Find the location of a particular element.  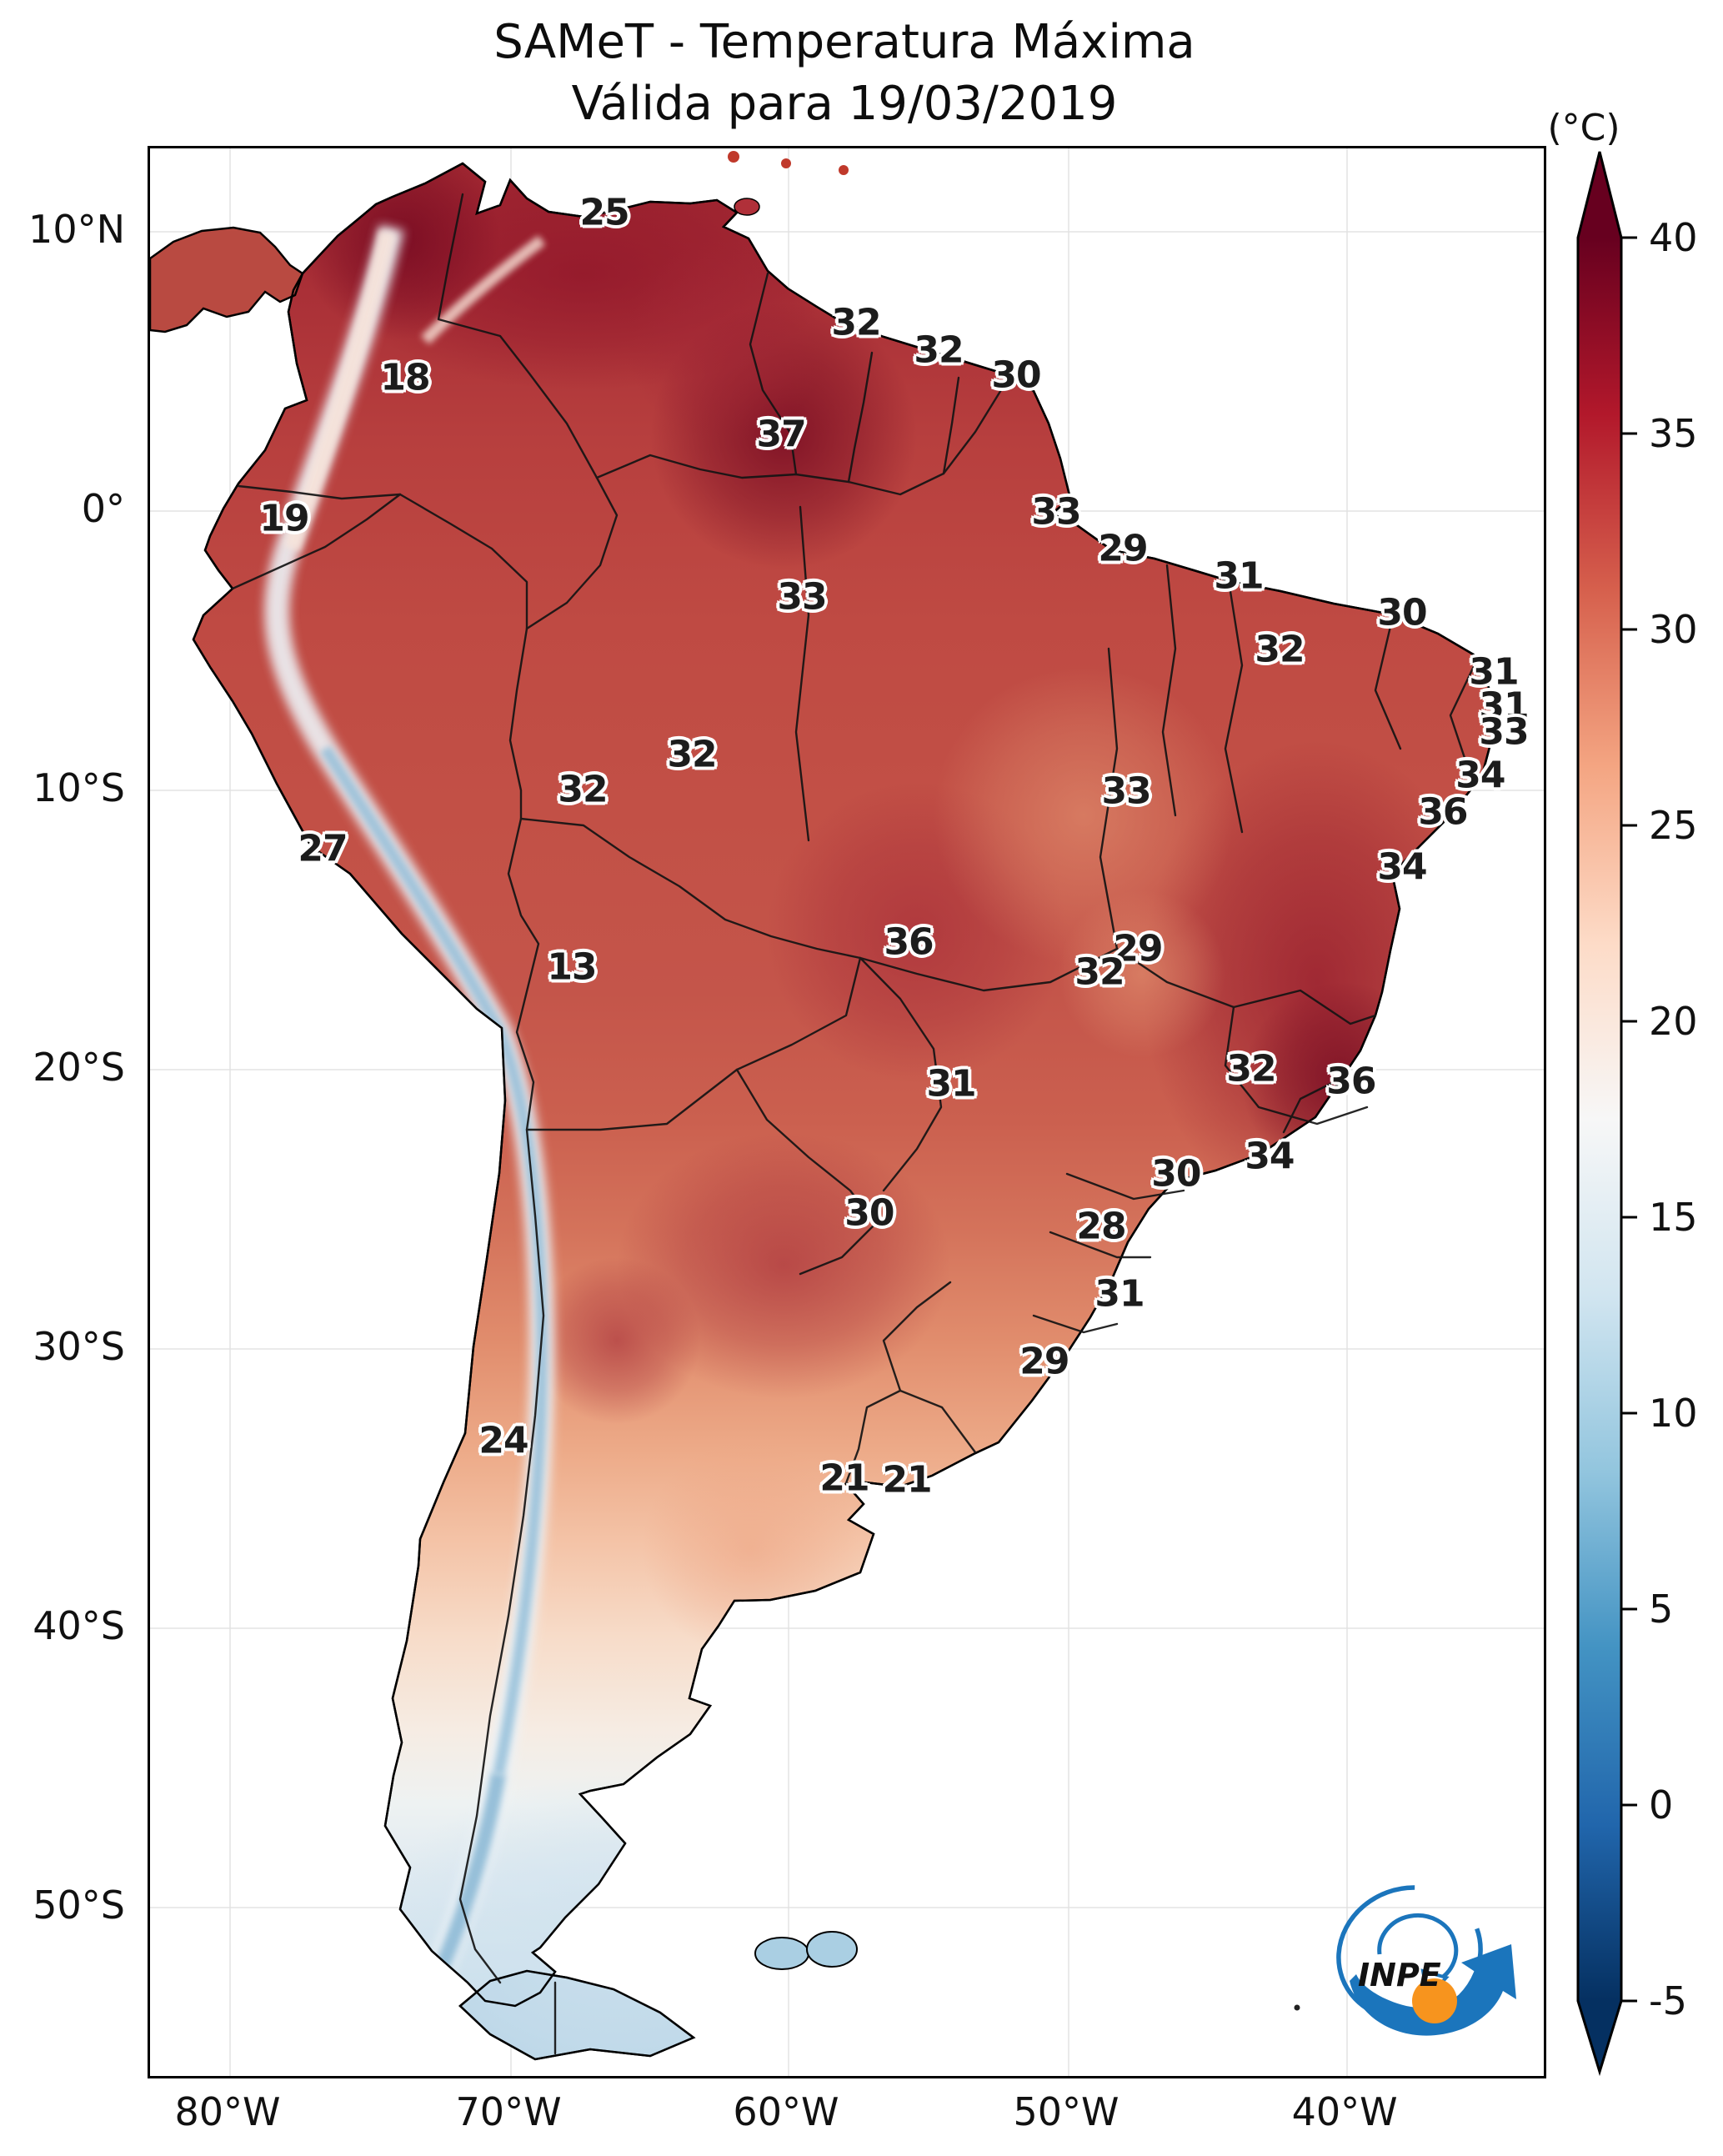

colorbar-ticks: 40 35 30 25 20 15 10 5 0 -5 is located at coordinates (1659, 1119).